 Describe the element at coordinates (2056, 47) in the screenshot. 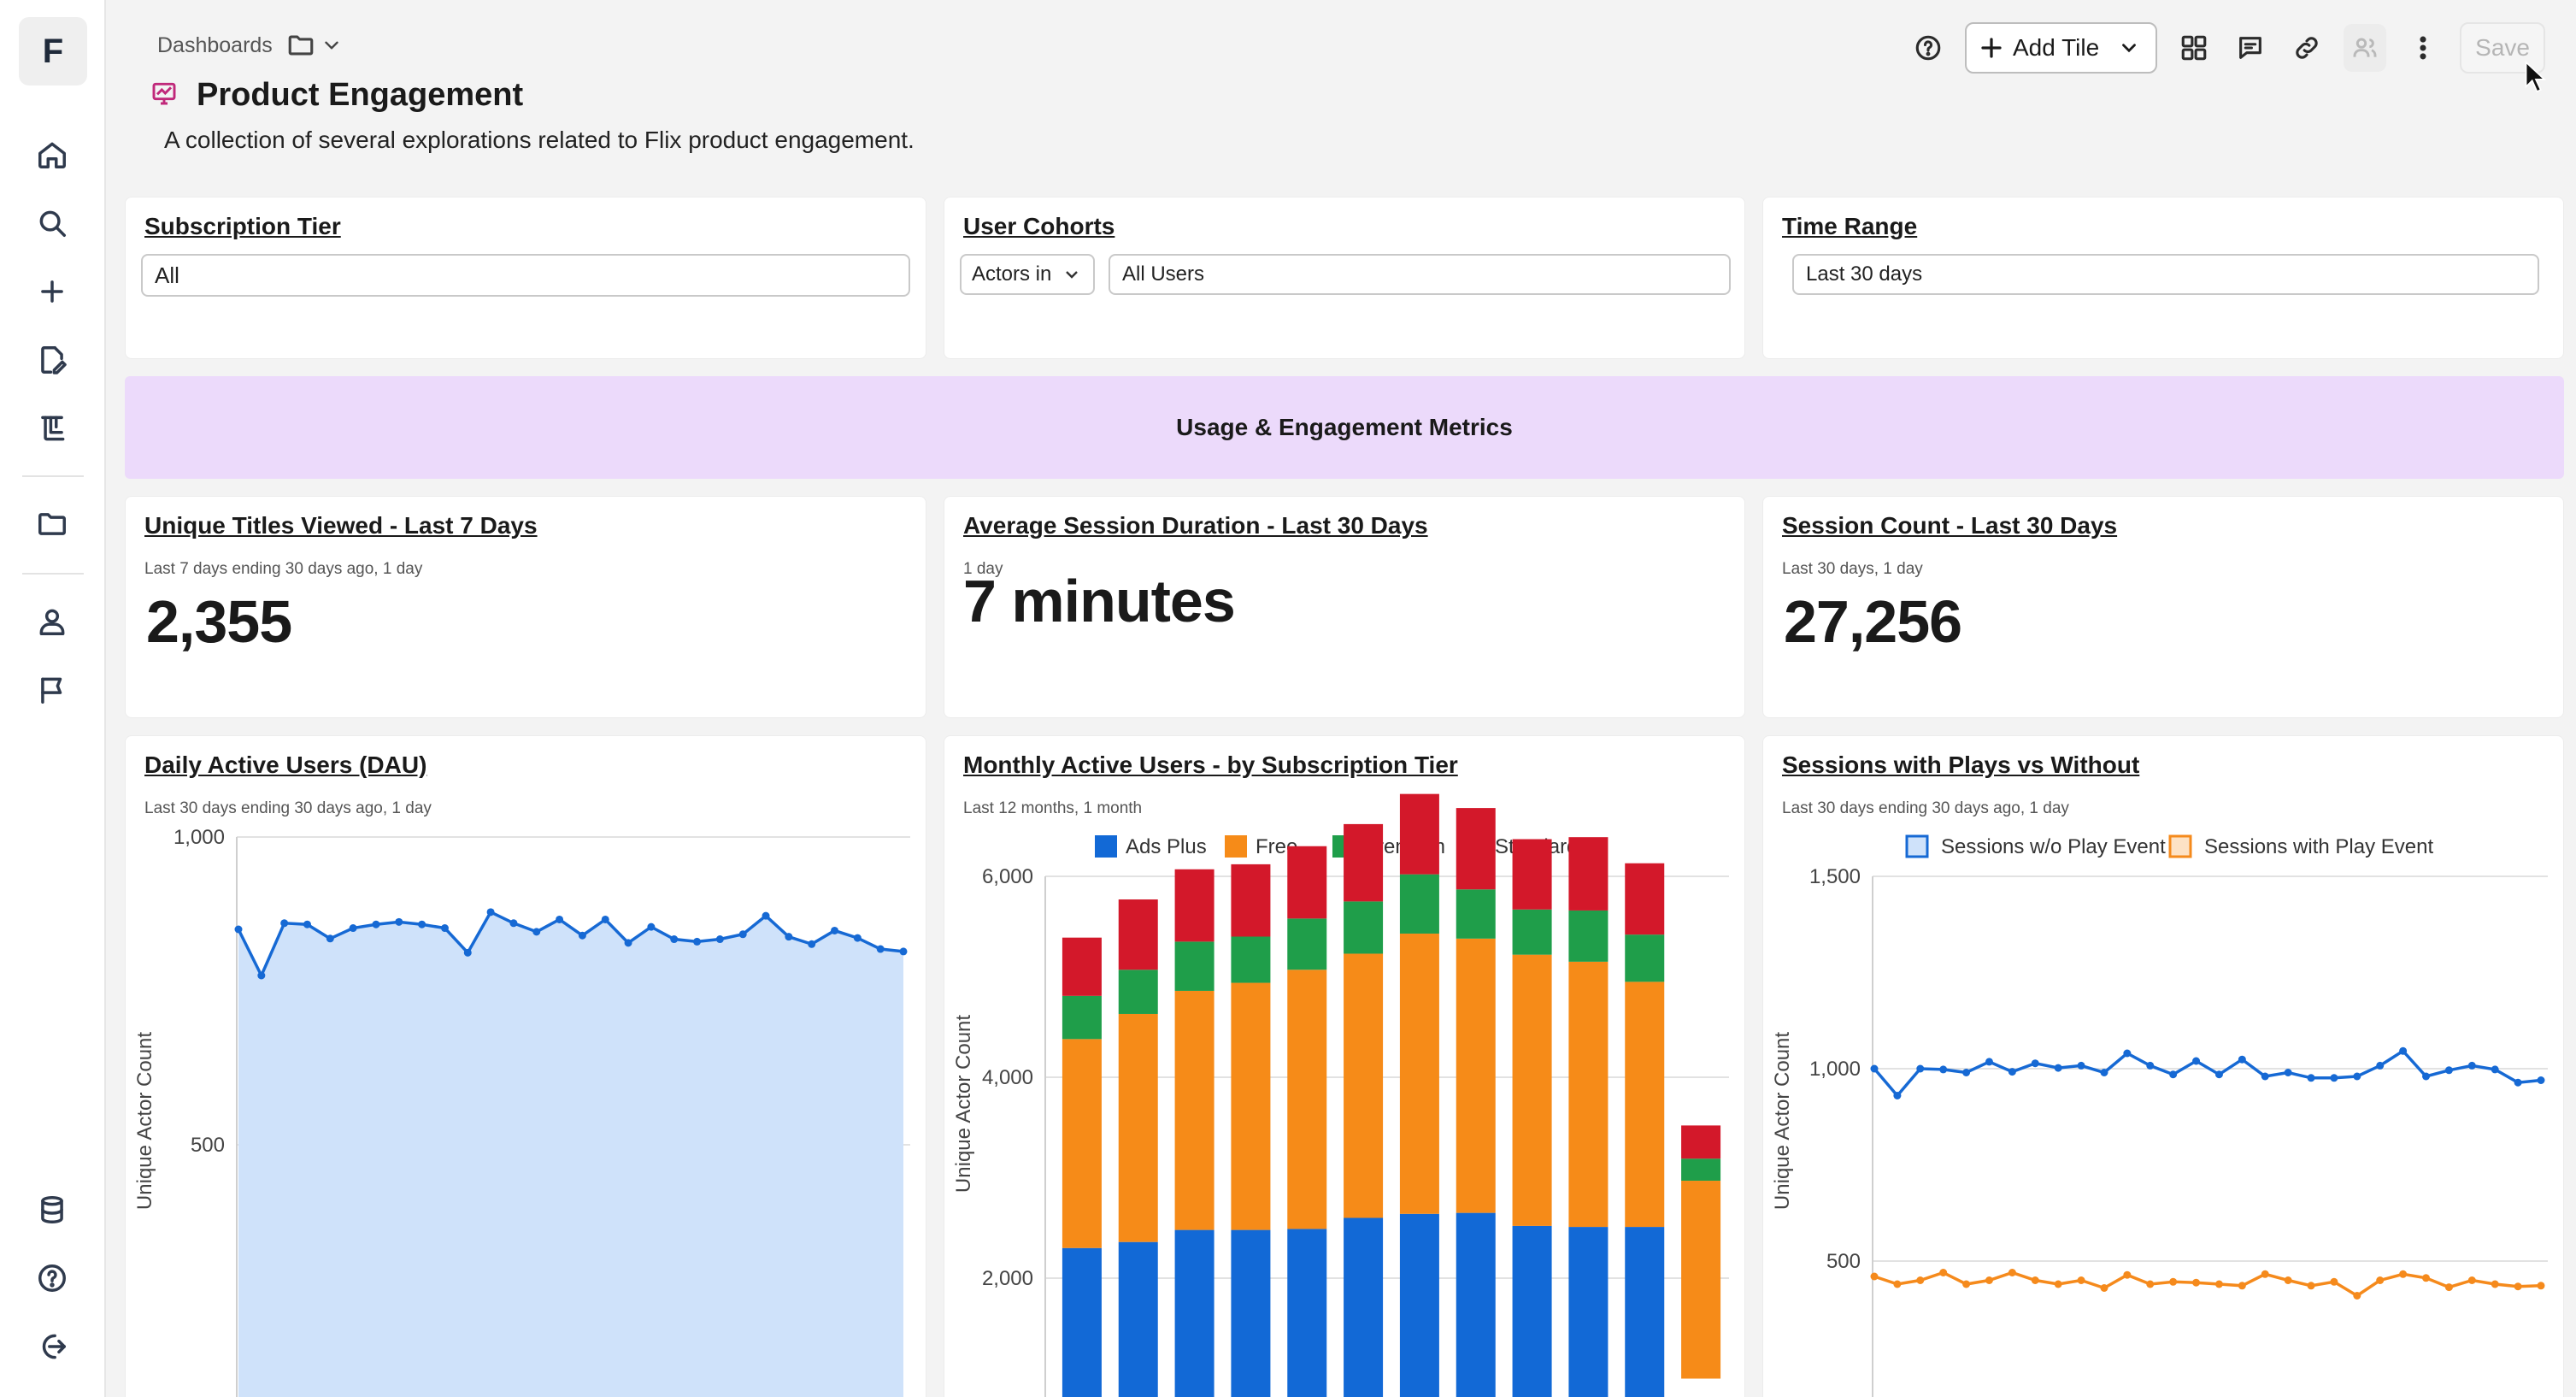

I see `add-tile-label: Add Tile` at that location.